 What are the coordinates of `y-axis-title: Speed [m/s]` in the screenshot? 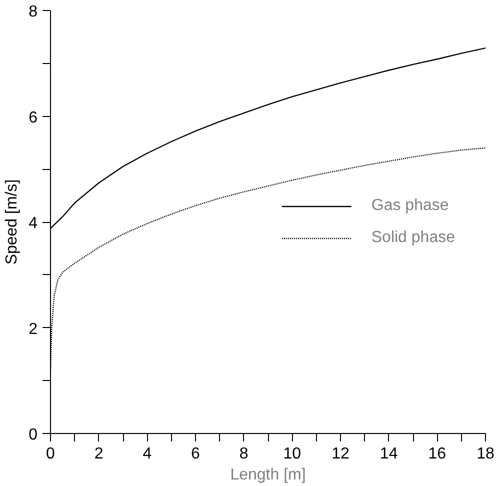 It's located at (12, 222).